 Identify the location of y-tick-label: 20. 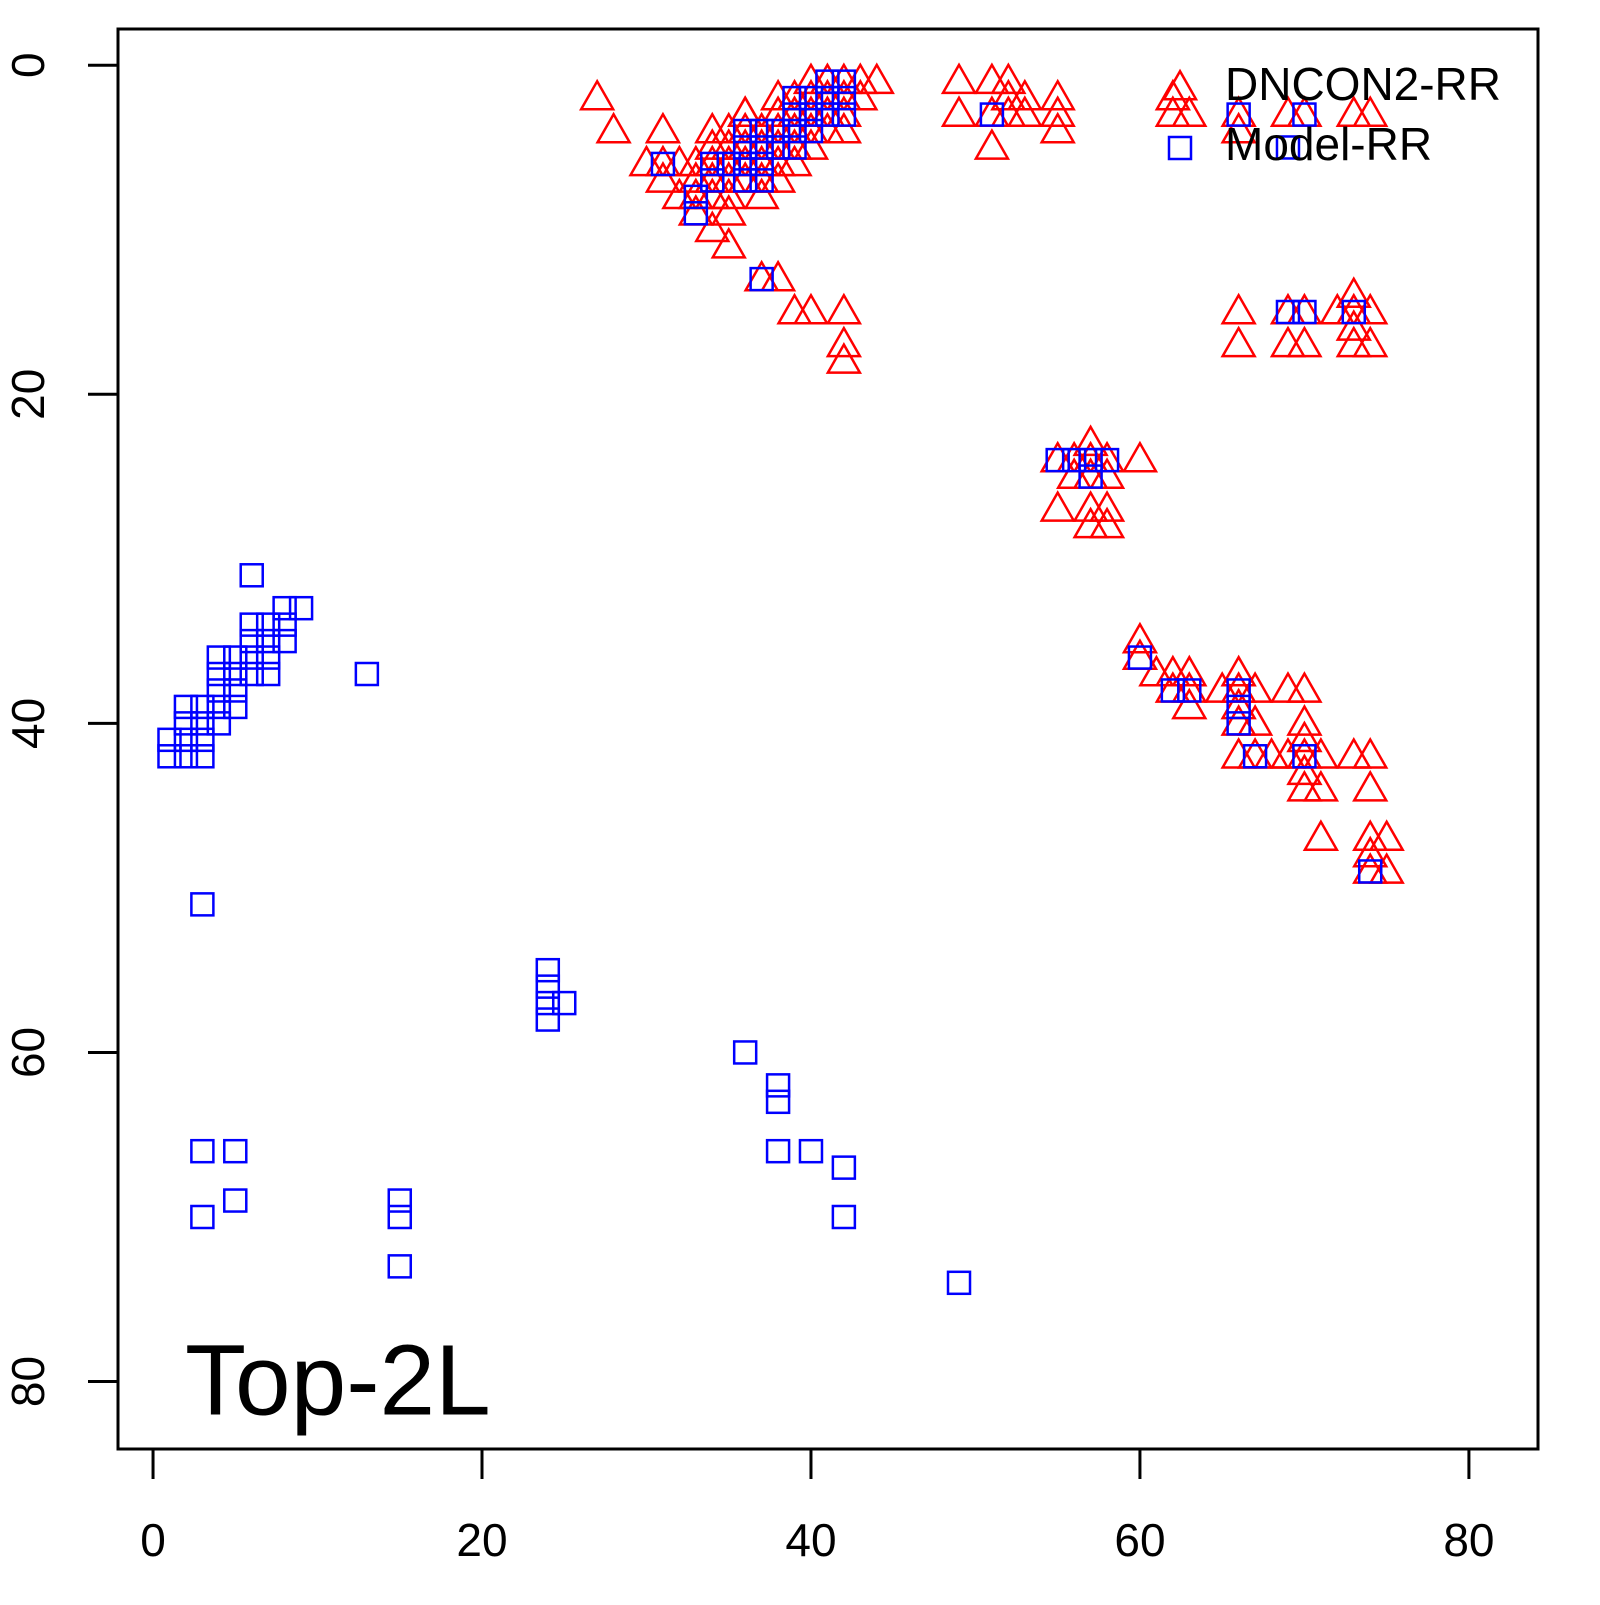
(28, 394).